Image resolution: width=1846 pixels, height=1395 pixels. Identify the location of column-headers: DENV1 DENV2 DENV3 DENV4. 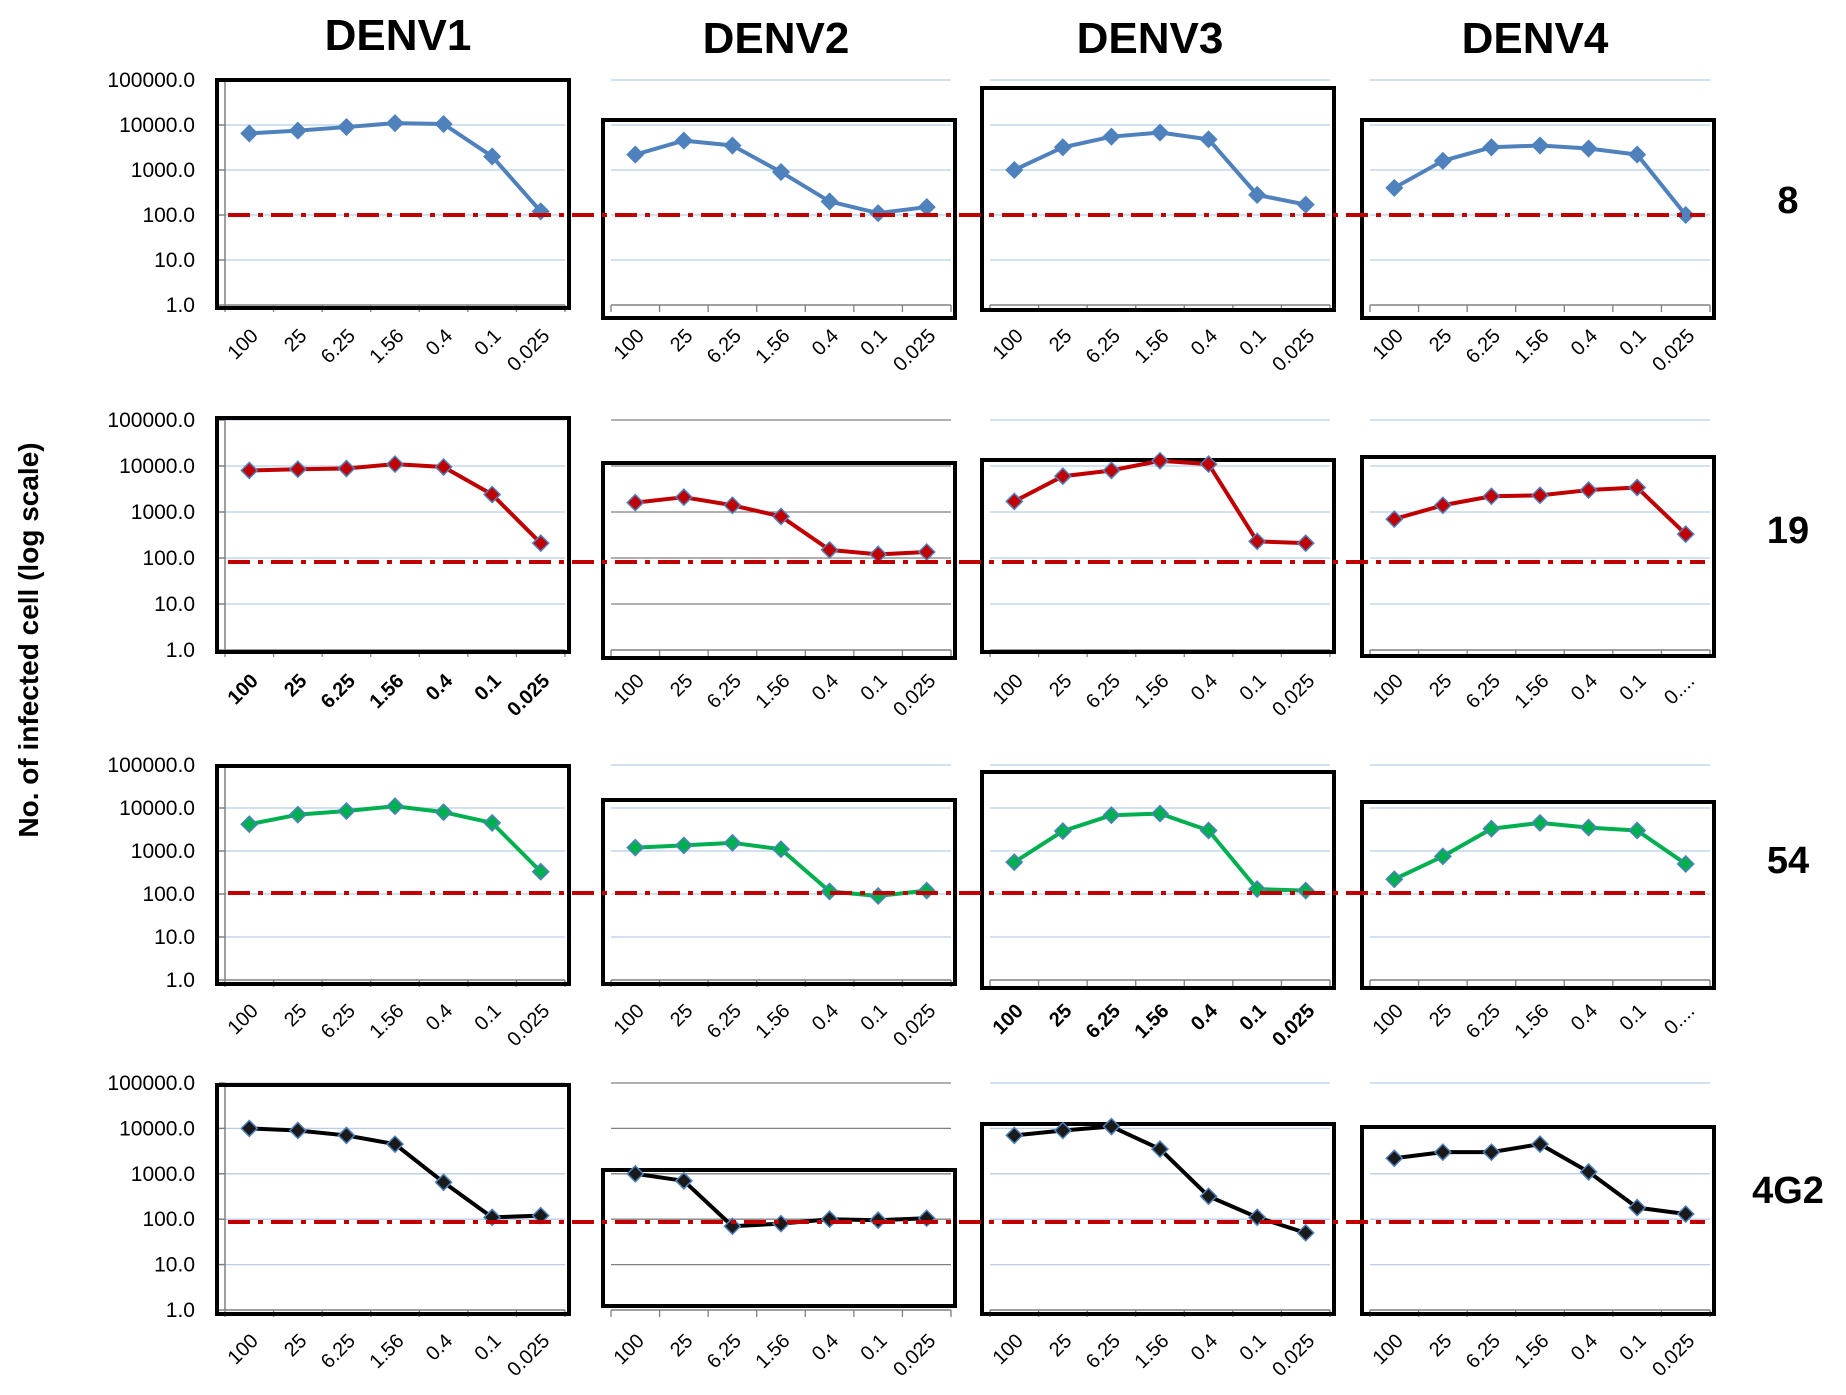
(967, 37).